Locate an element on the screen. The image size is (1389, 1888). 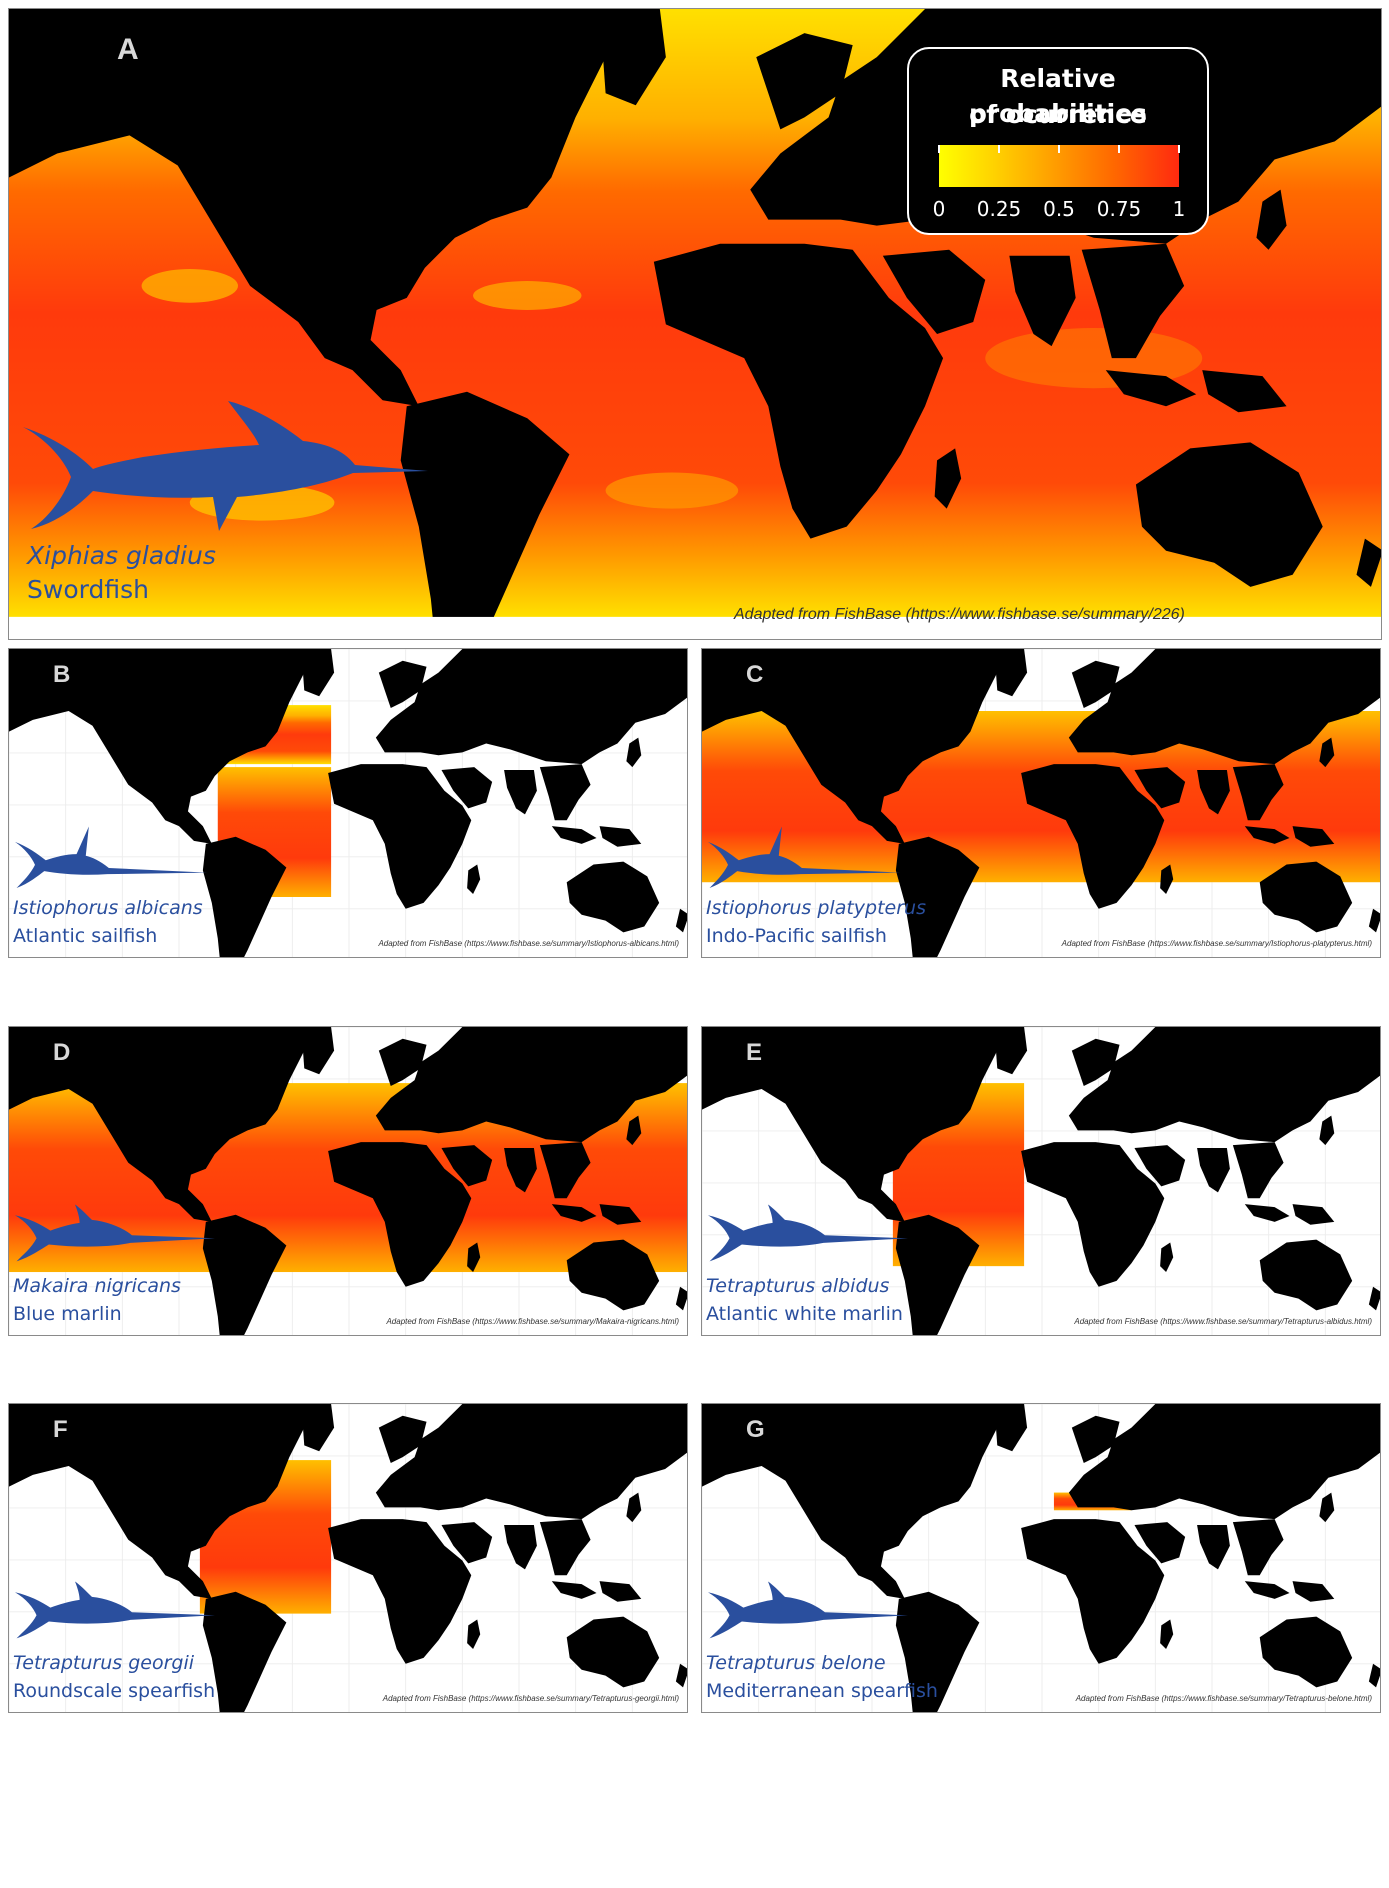
map-f is located at coordinates (348, 1558).